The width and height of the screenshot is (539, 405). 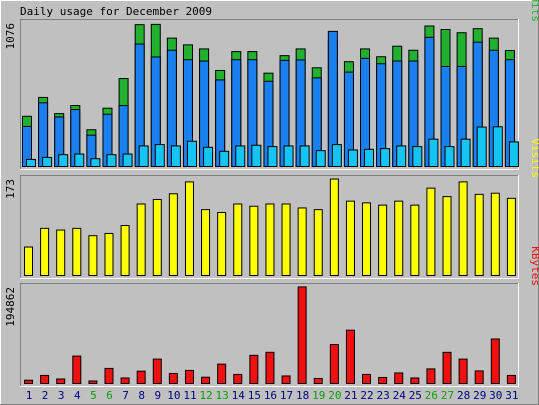 I want to click on x-tick-label: 15, so click(x=254, y=395).